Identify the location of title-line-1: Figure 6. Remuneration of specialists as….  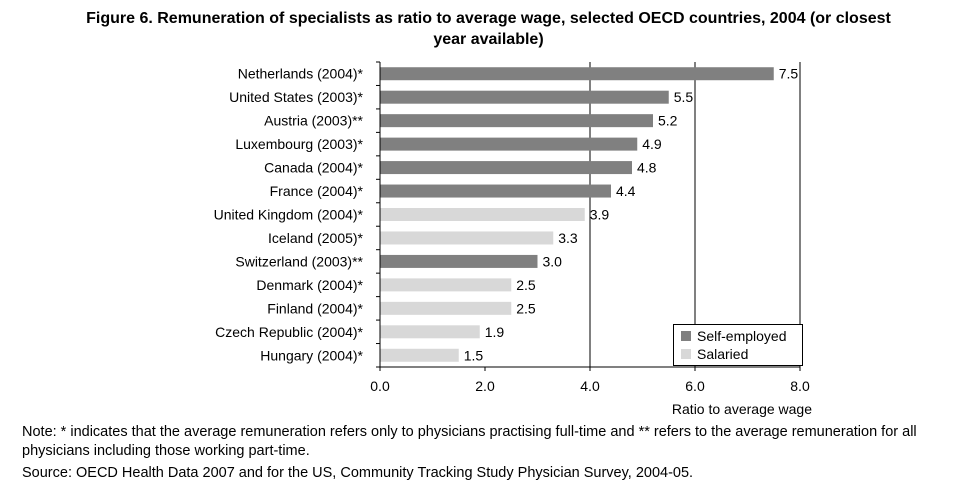
(488, 18).